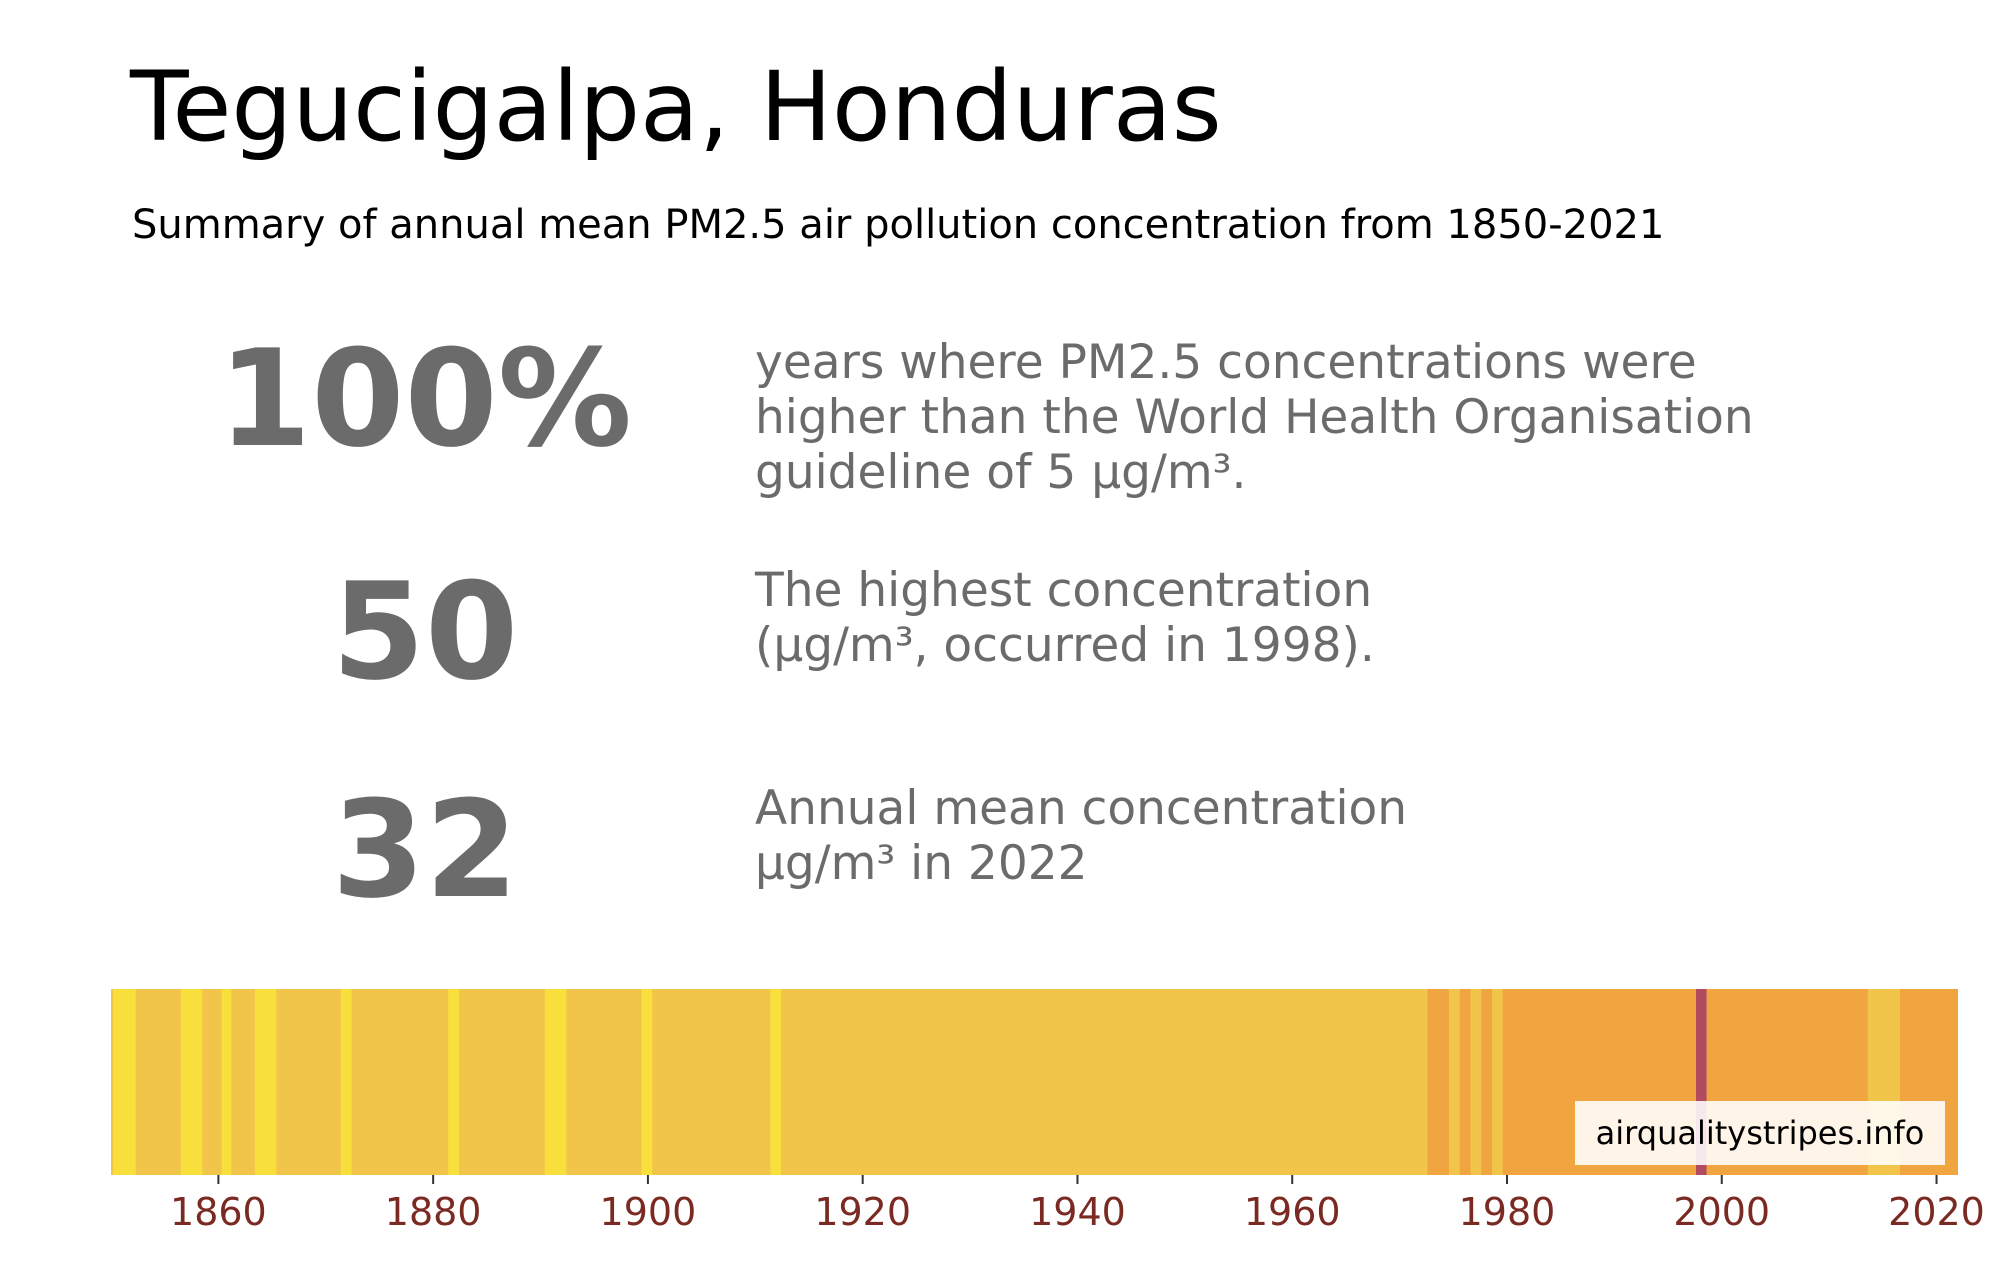  What do you see at coordinates (1760, 1133) in the screenshot?
I see `watermark-label: airqualitystripes.info` at bounding box center [1760, 1133].